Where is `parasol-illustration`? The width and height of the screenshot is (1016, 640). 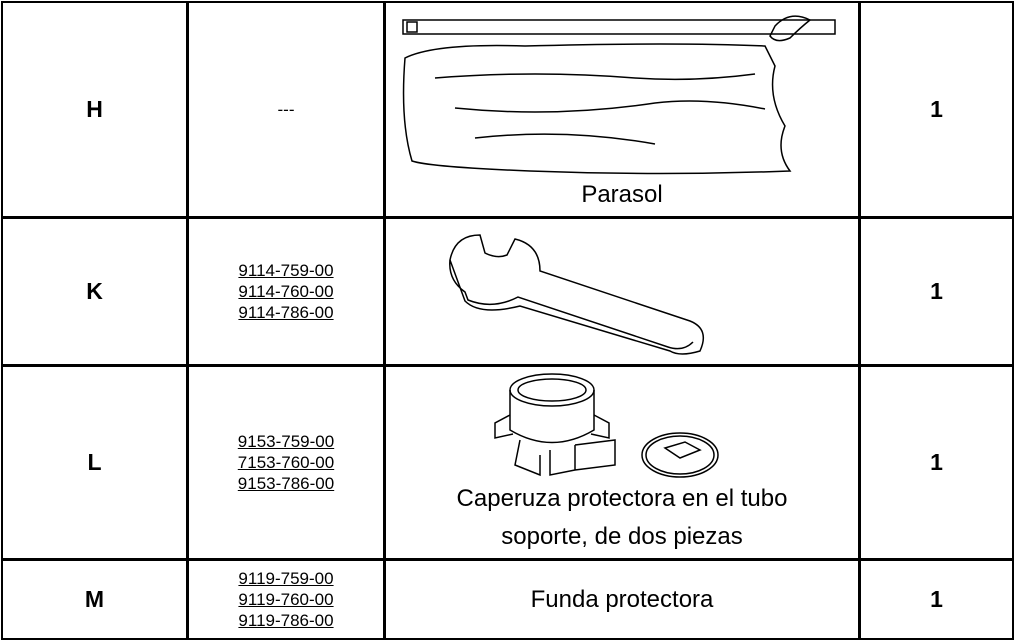 parasol-illustration is located at coordinates (619, 95).